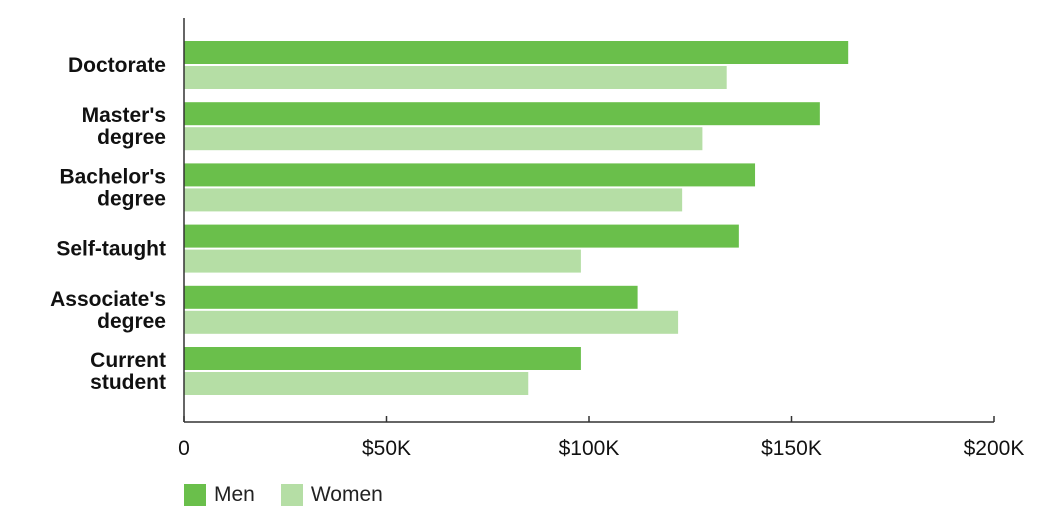  I want to click on category-label-line: Doctorate, so click(117, 65).